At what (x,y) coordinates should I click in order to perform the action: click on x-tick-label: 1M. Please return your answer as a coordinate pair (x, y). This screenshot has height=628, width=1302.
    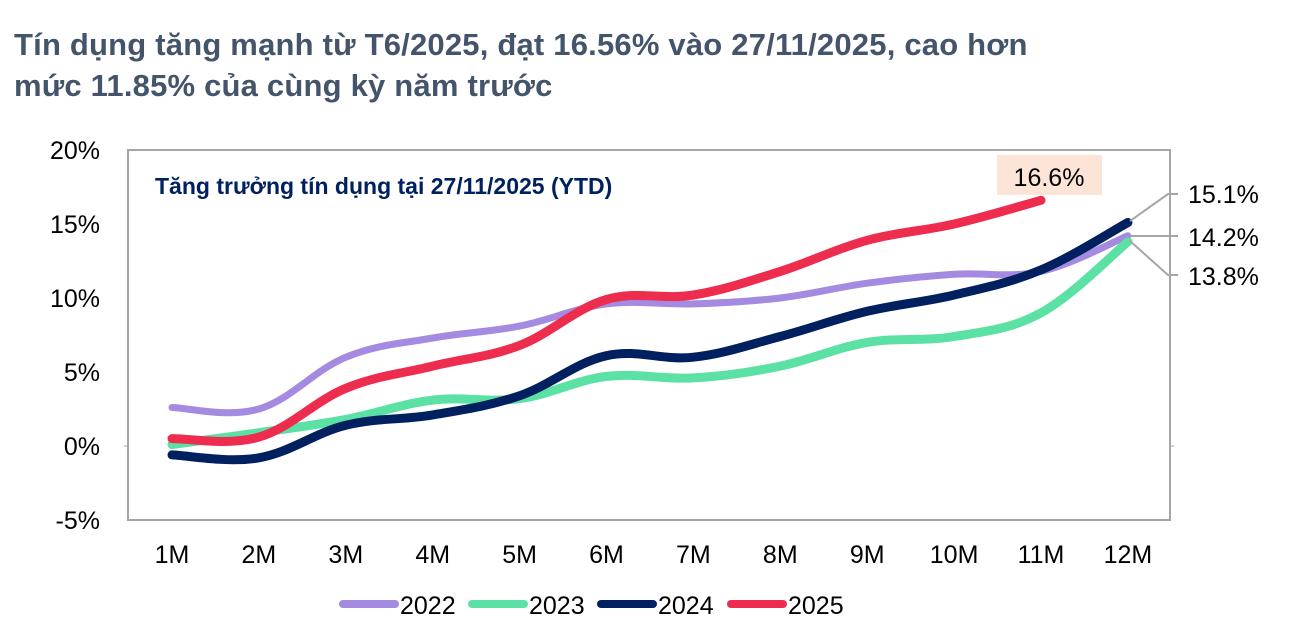
    Looking at the image, I should click on (172, 555).